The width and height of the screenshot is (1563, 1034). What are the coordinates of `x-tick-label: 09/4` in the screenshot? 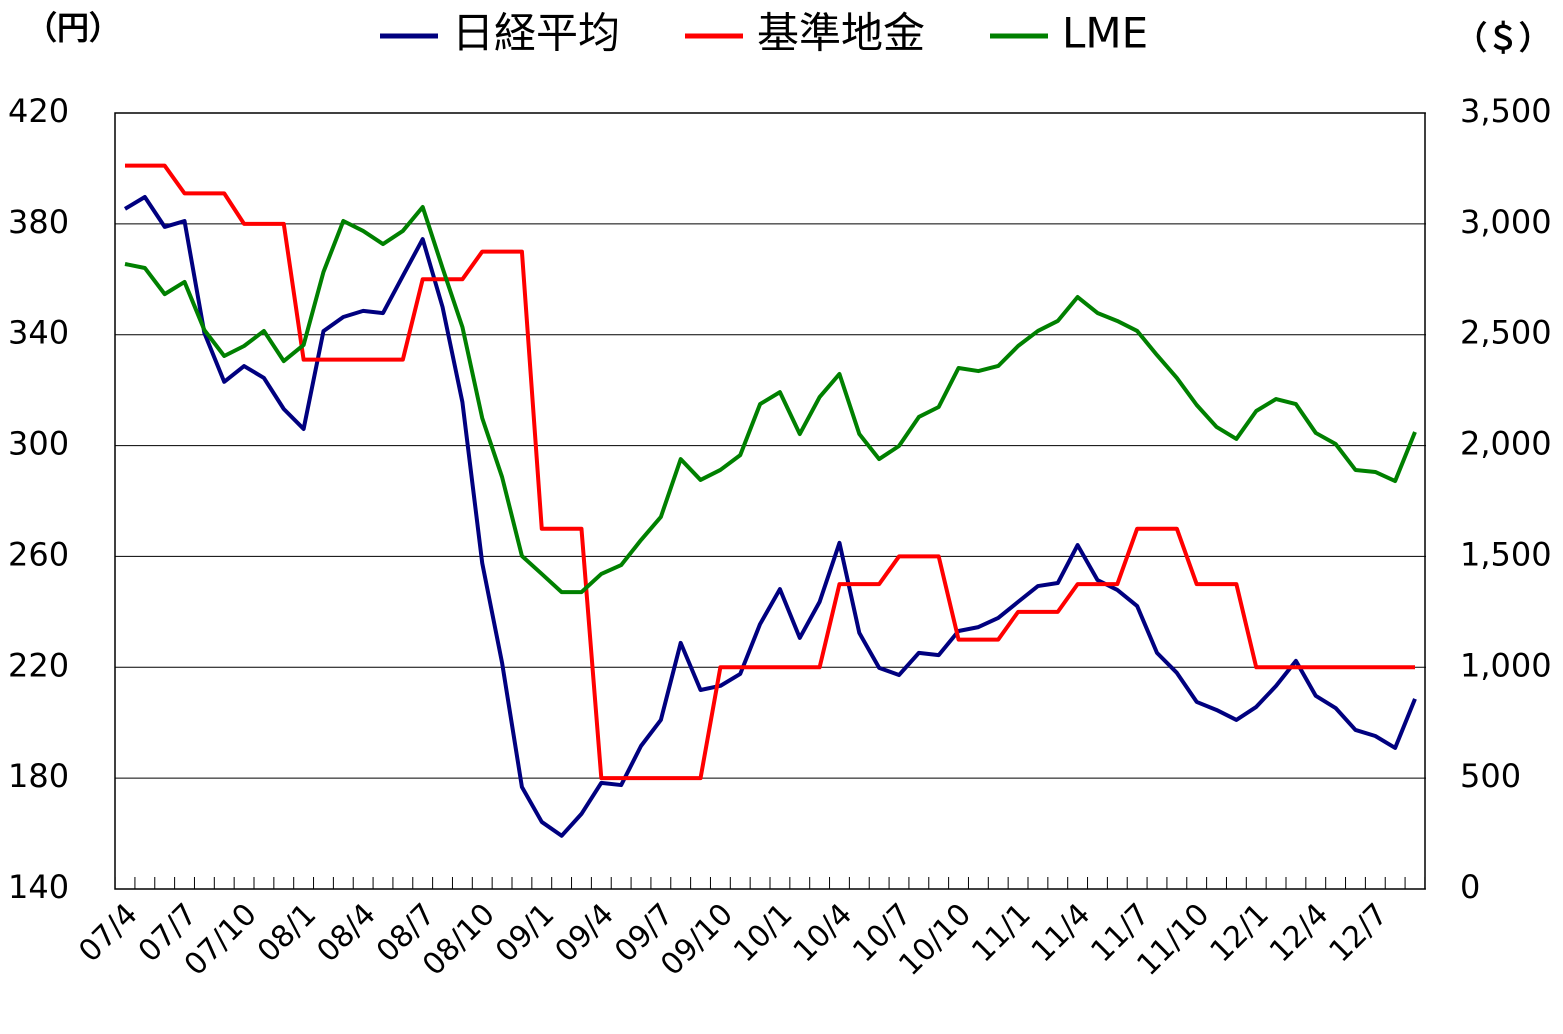 It's located at (585, 933).